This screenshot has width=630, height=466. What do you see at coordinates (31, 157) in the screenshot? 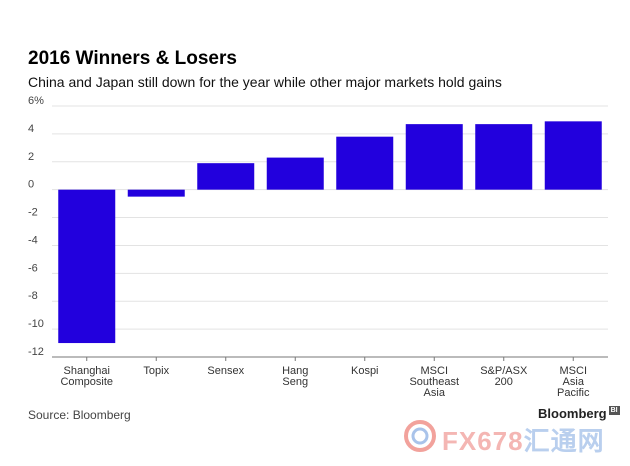
I see `y-tick-label: 2` at bounding box center [31, 157].